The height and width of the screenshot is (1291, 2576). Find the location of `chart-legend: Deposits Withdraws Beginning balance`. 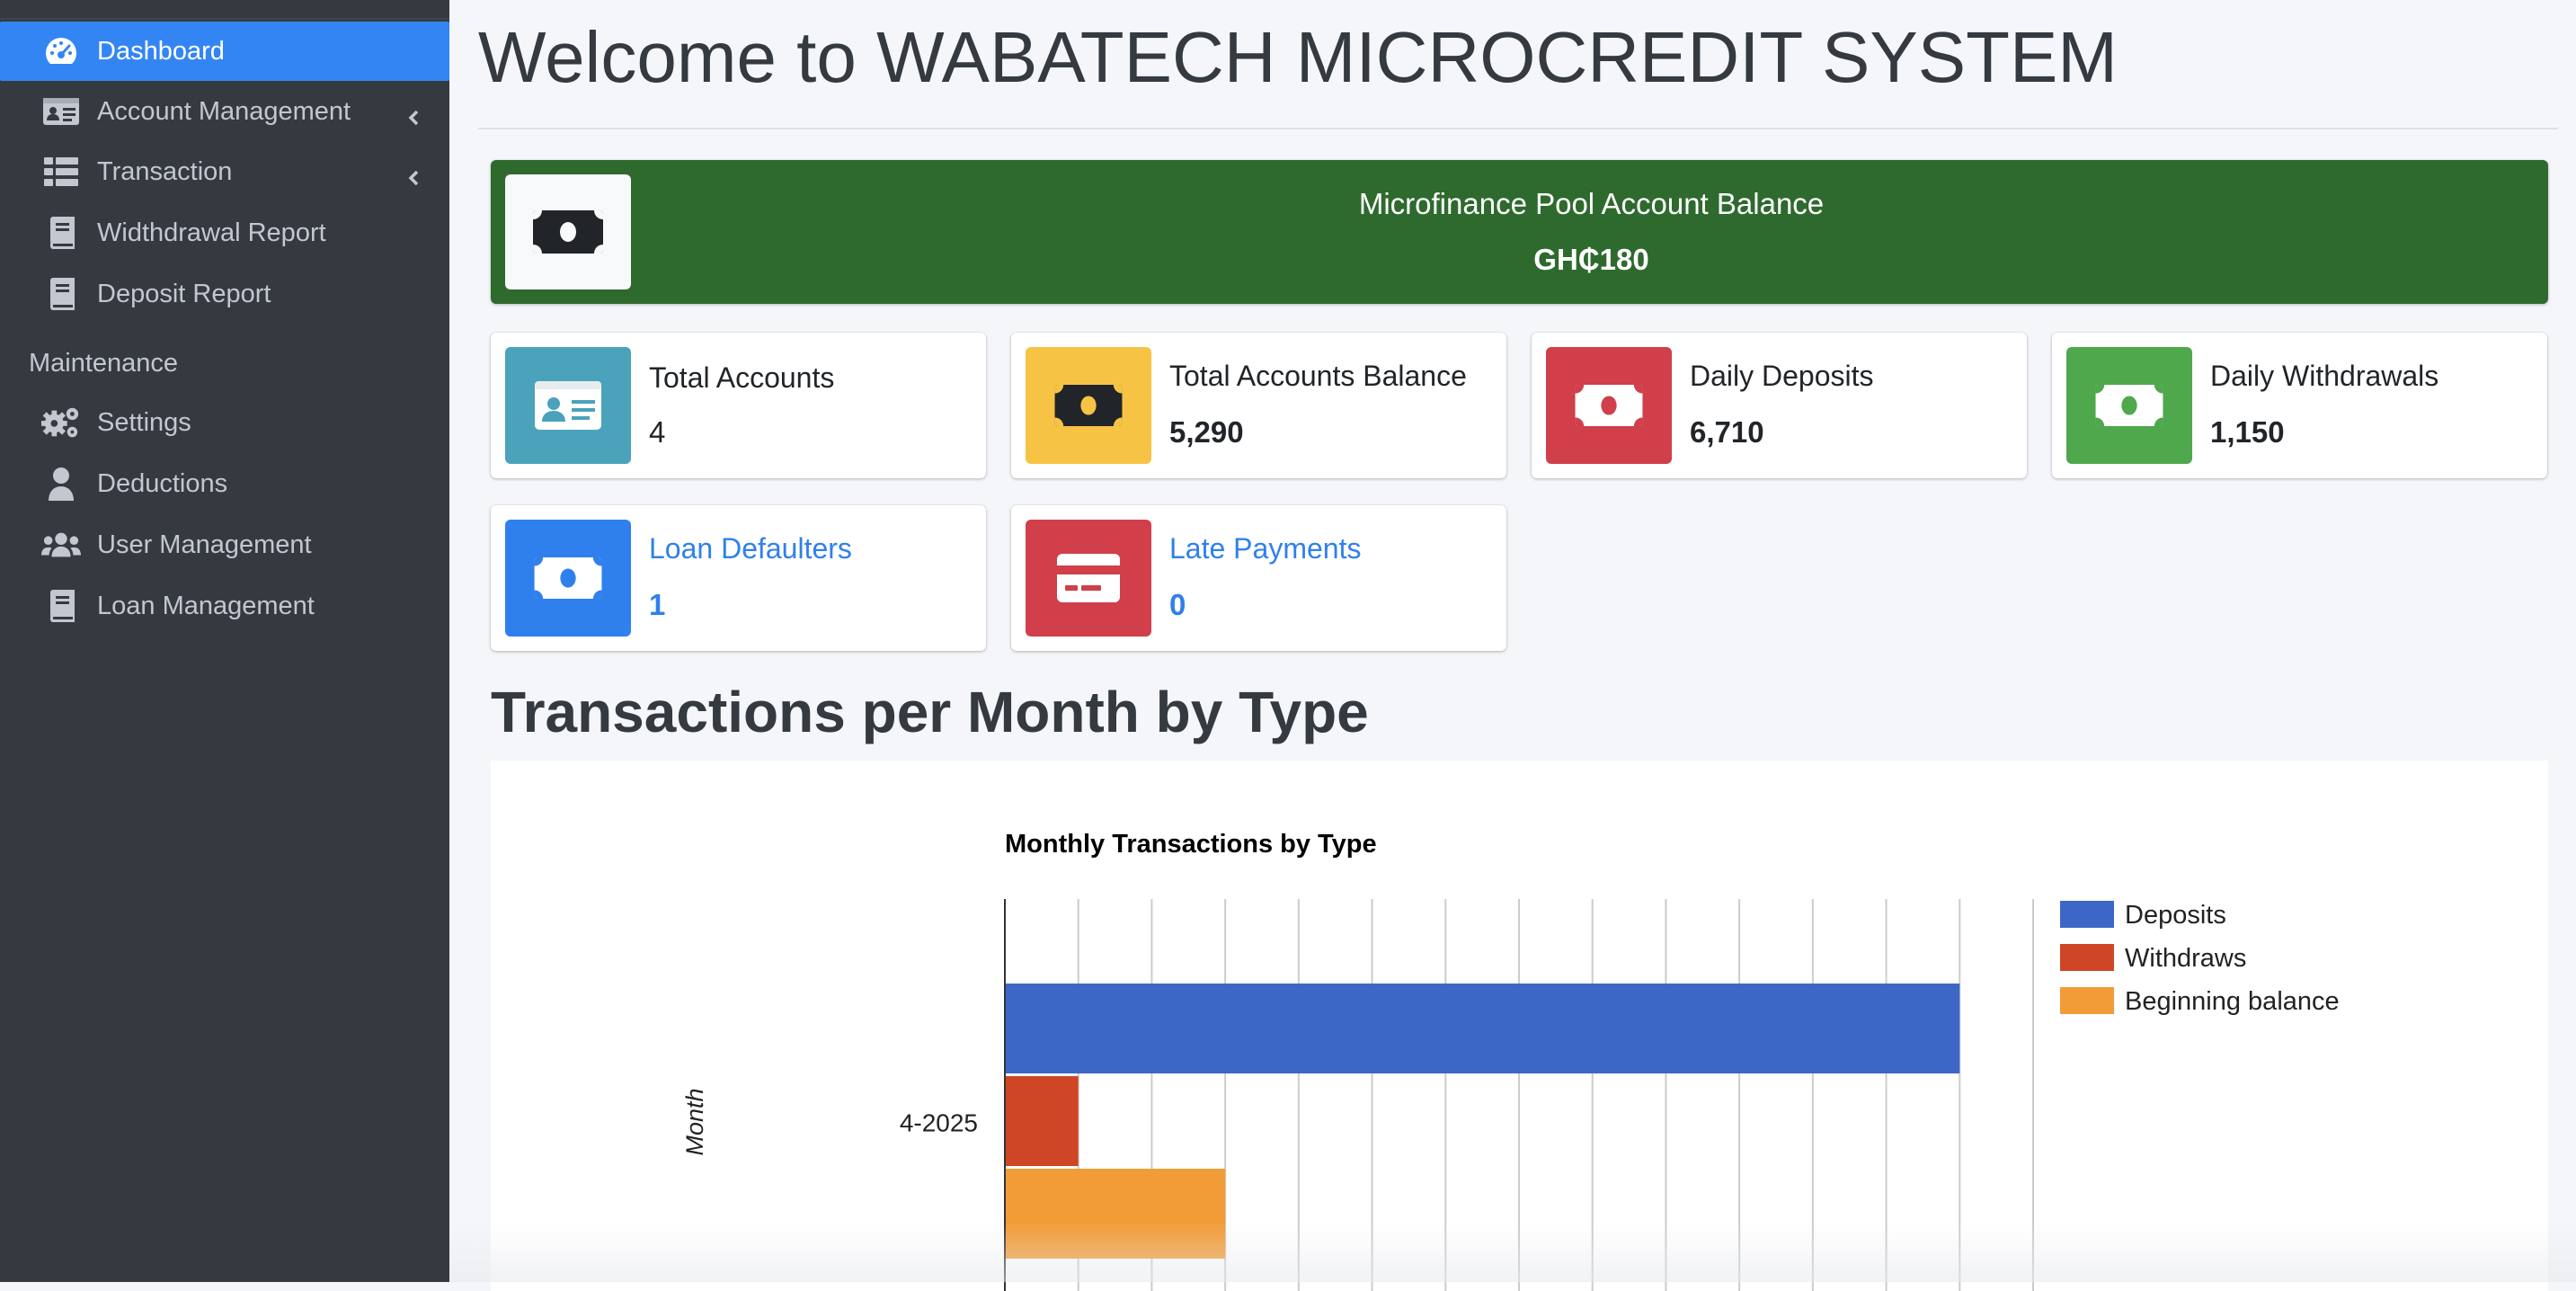

chart-legend: Deposits Withdraws Beginning balance is located at coordinates (2200, 959).